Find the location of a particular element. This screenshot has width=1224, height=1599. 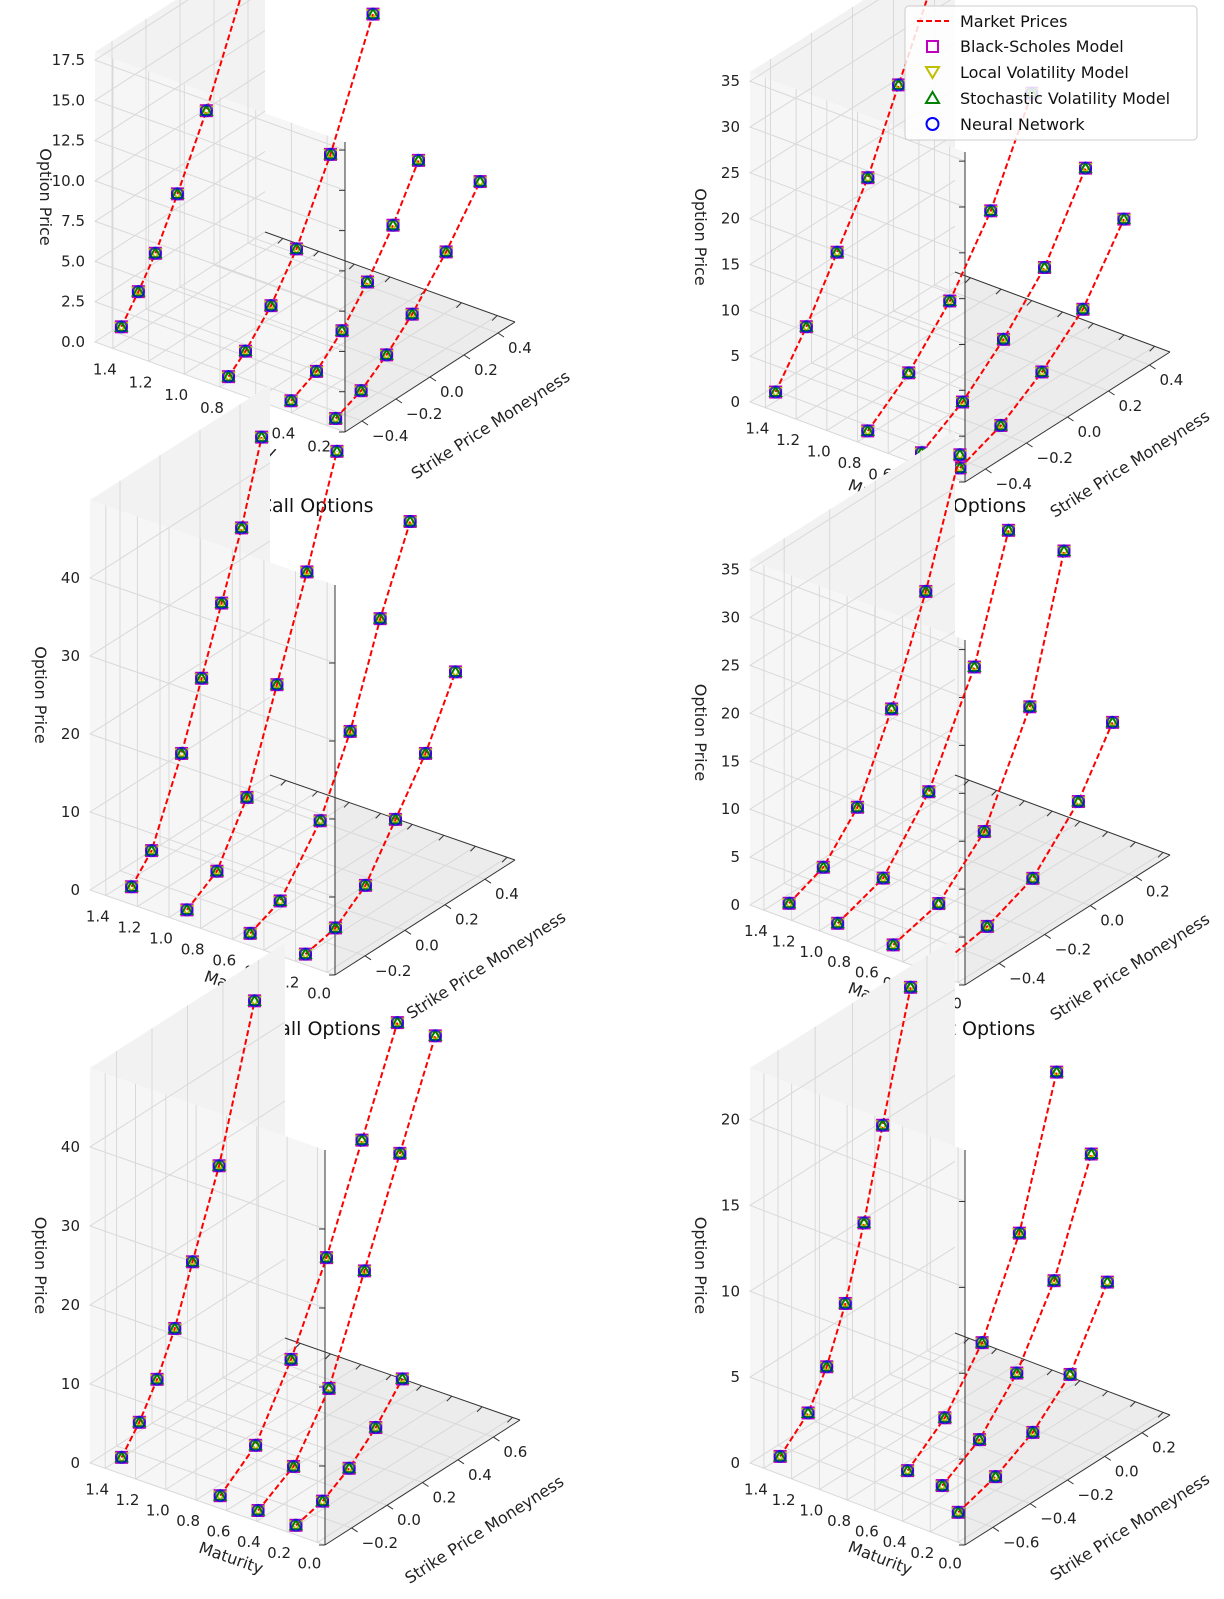

y-tick-label: 0.2 is located at coordinates (922, 1553).